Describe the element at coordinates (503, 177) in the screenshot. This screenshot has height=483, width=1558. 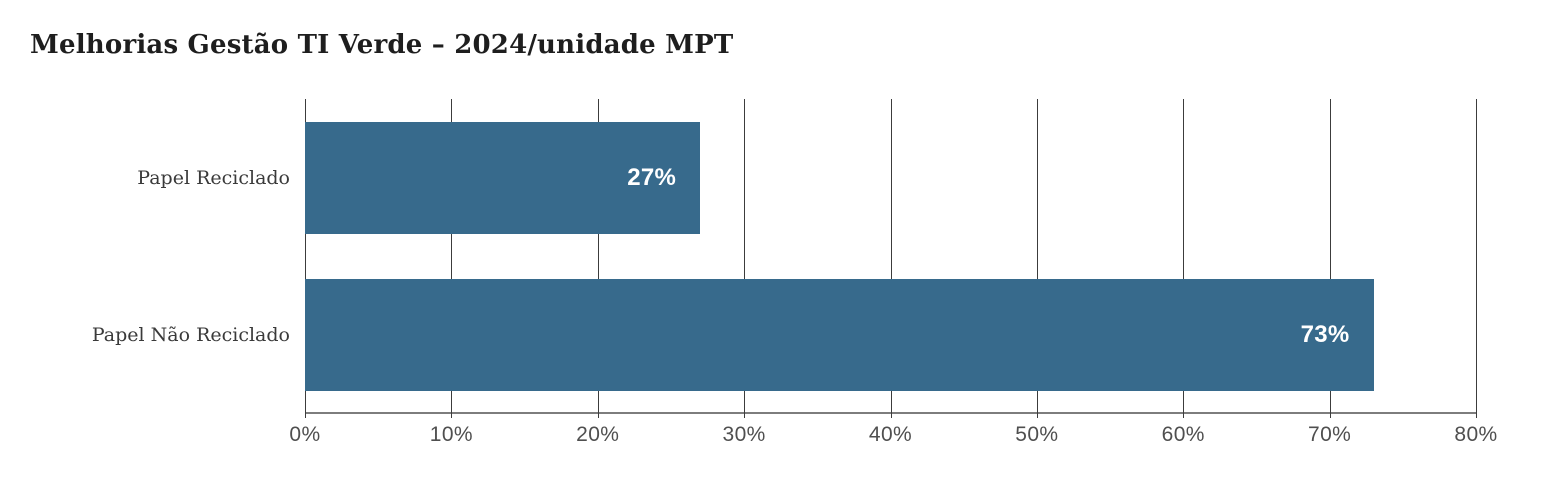
I see `bar: 27%` at that location.